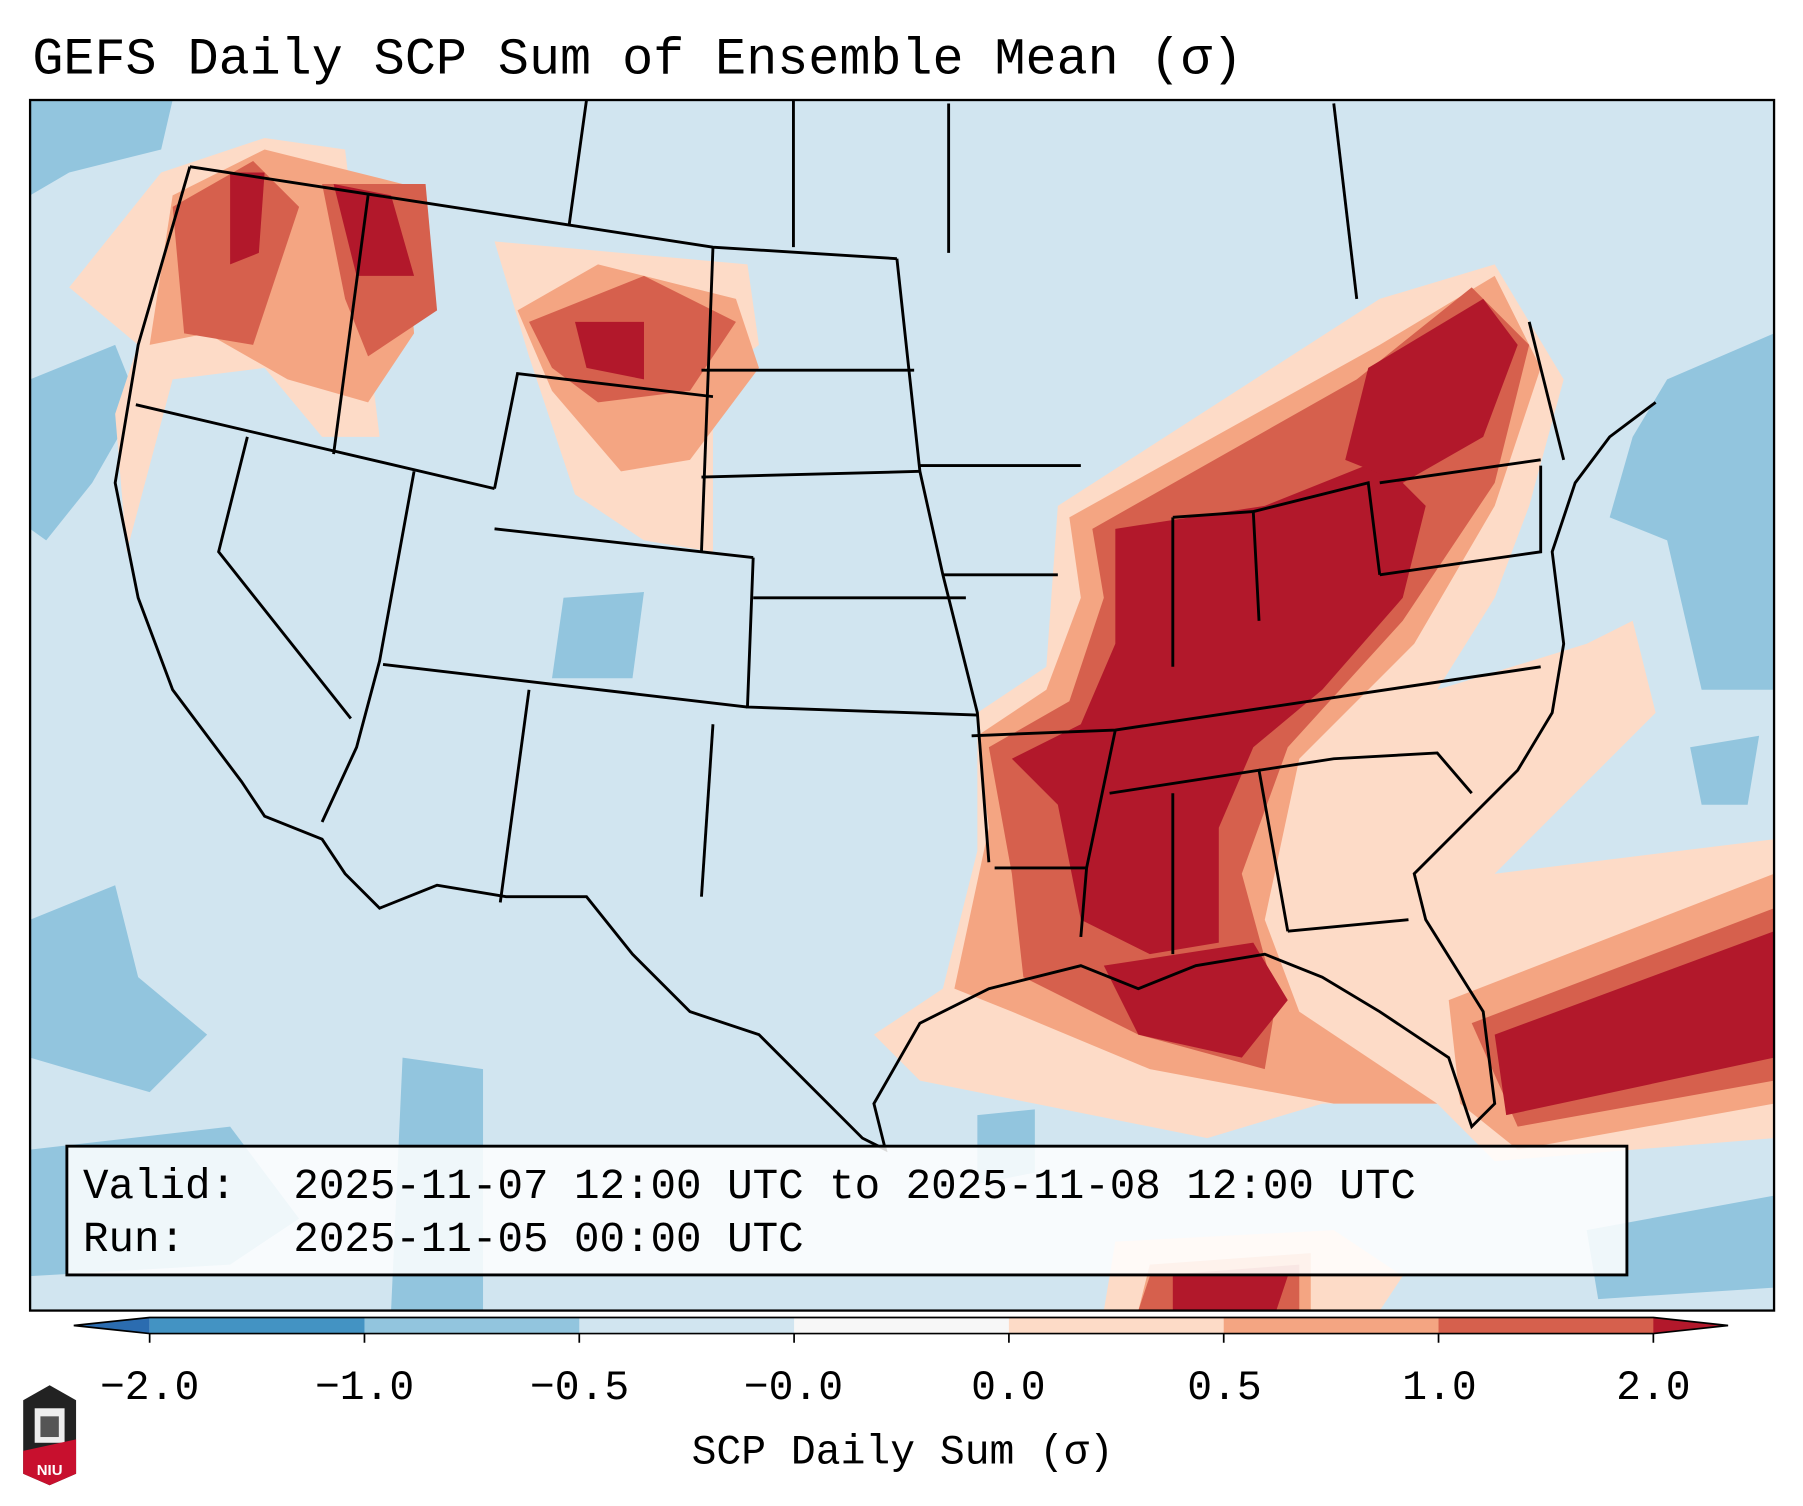  I want to click on tick-label: 1.0, so click(1439, 1389).